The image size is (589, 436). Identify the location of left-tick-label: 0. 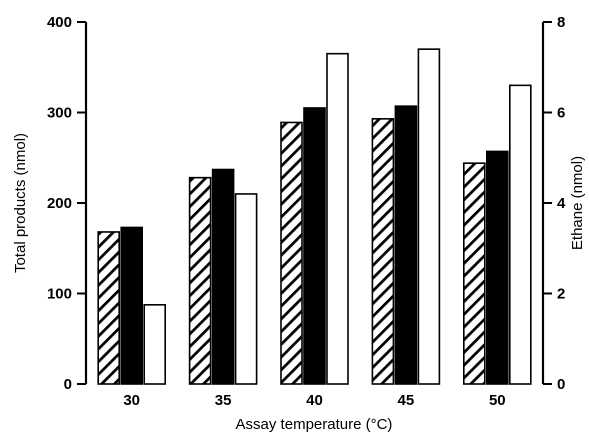
(68, 384).